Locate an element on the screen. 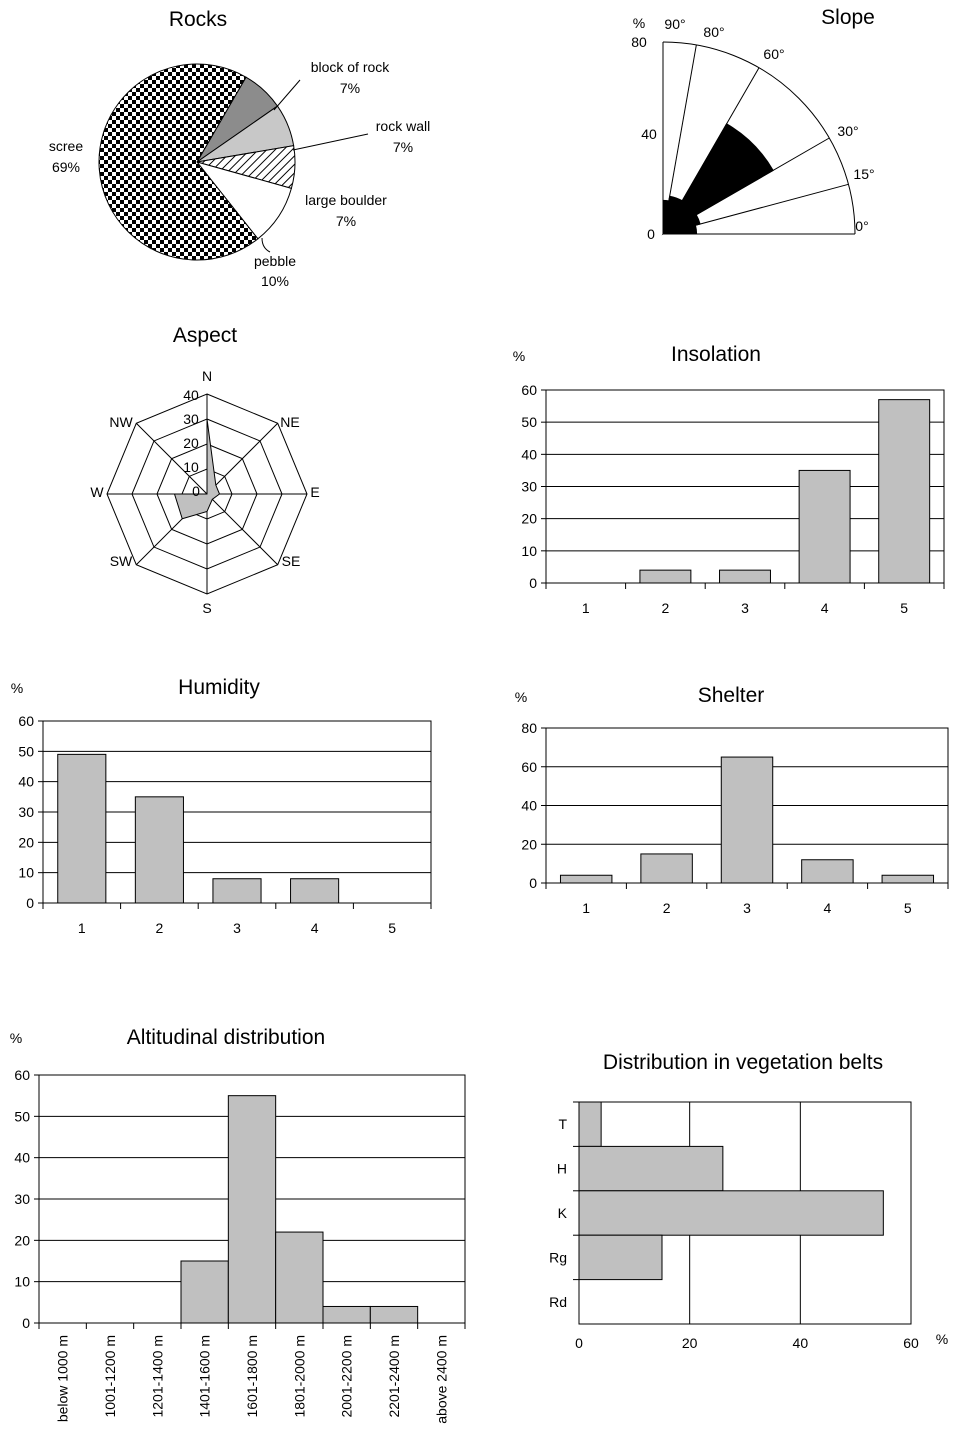  altitude-xtick-3: 1201-1400 m is located at coordinates (157, 1376).